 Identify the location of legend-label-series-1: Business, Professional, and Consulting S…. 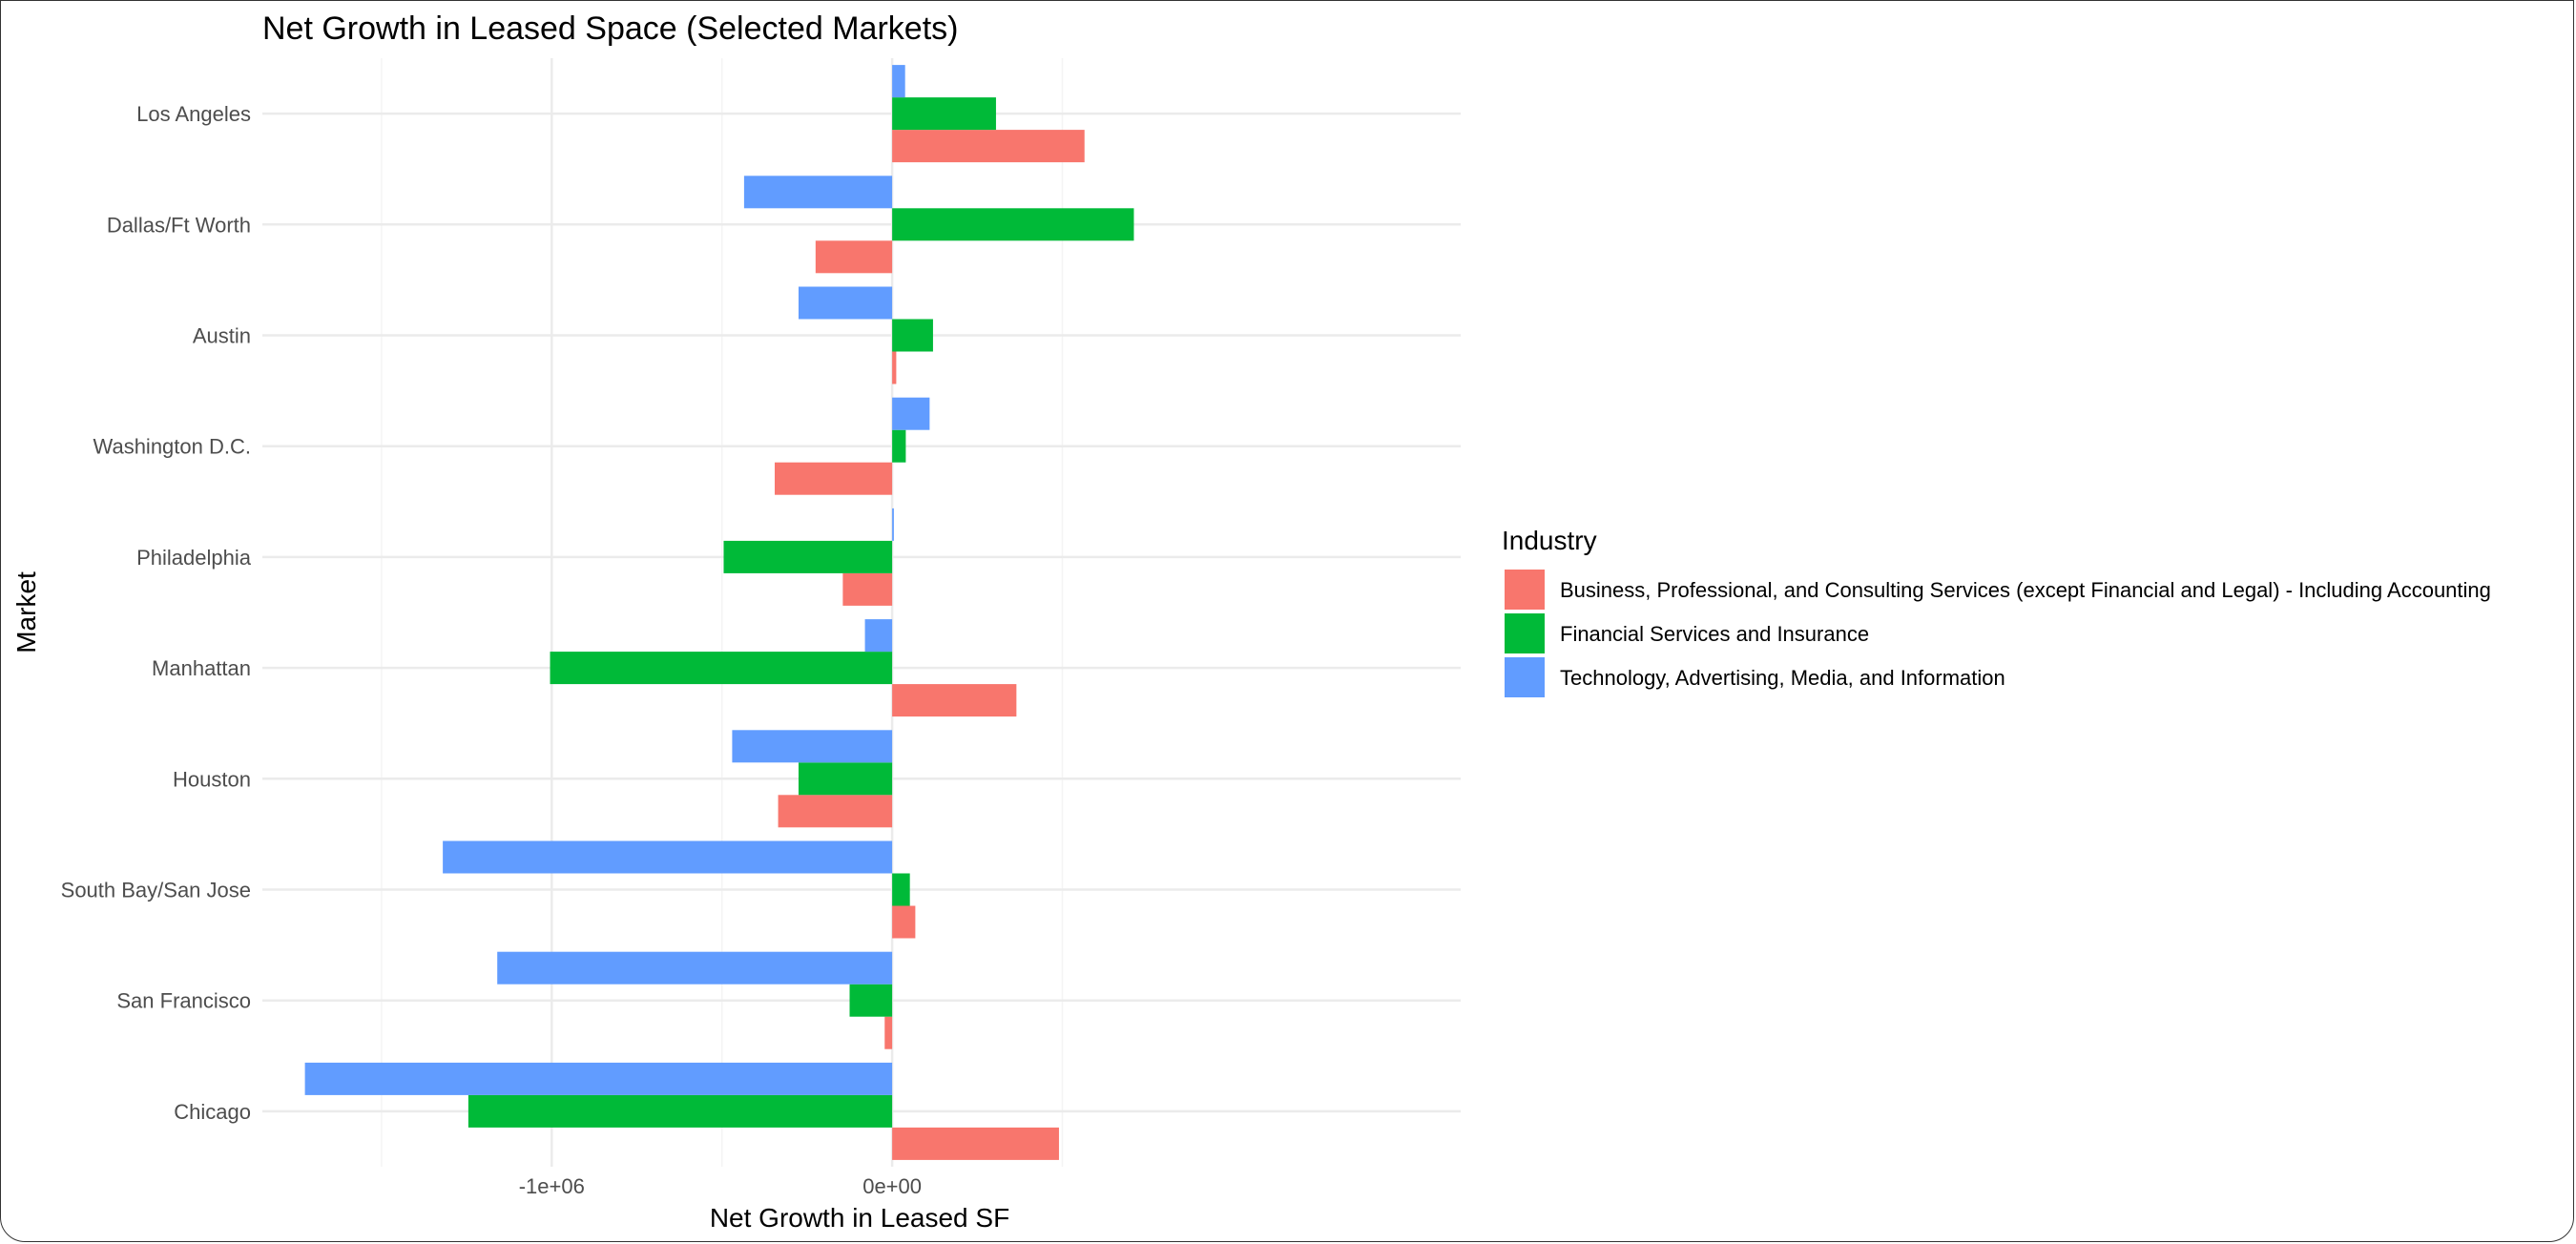
(2025, 590).